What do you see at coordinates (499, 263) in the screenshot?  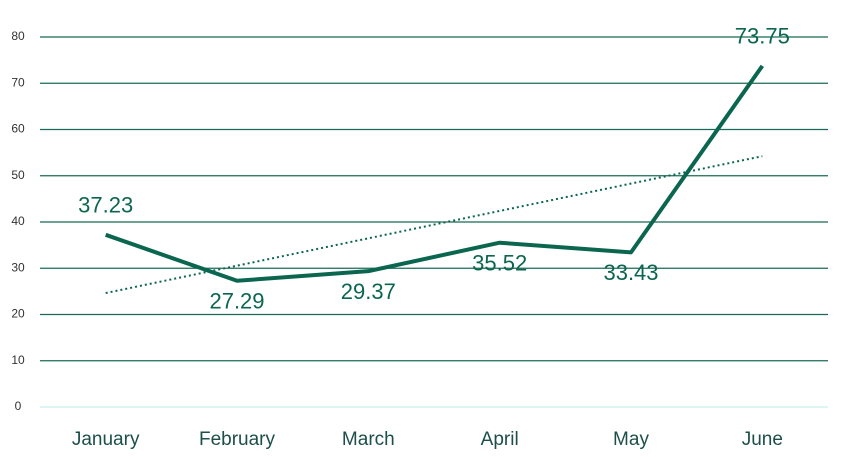 I see `data-label: 35.52` at bounding box center [499, 263].